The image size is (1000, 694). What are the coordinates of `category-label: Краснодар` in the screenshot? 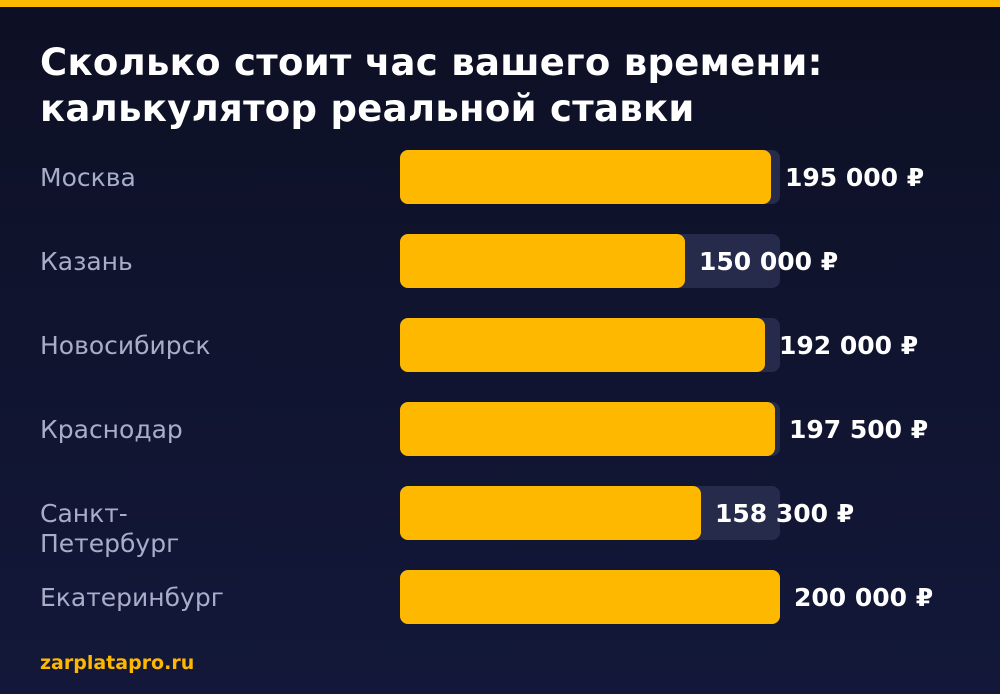 It's located at (111, 429).